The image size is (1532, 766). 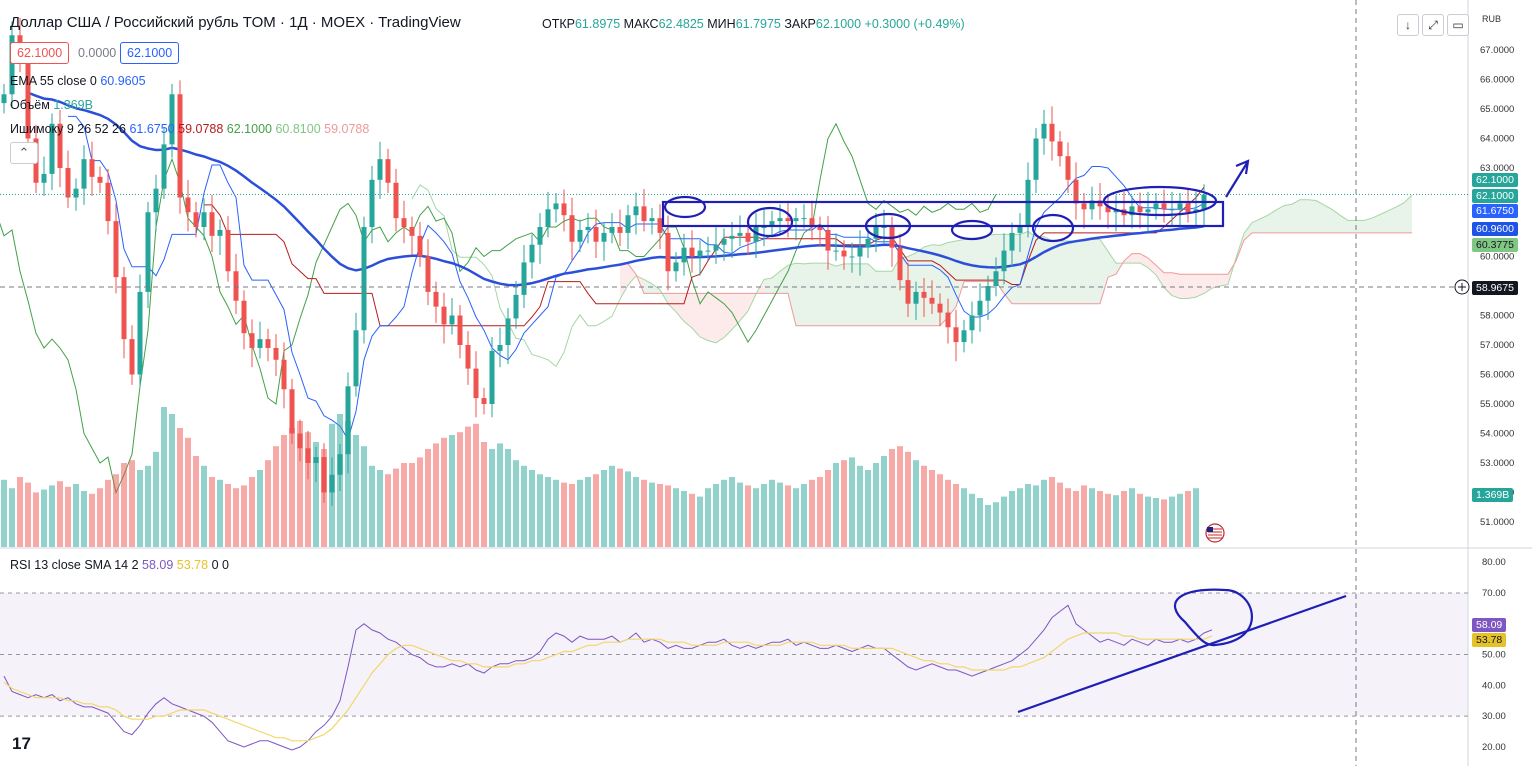 I want to click on price-axis-tick: 55.0000, so click(x=1497, y=404).